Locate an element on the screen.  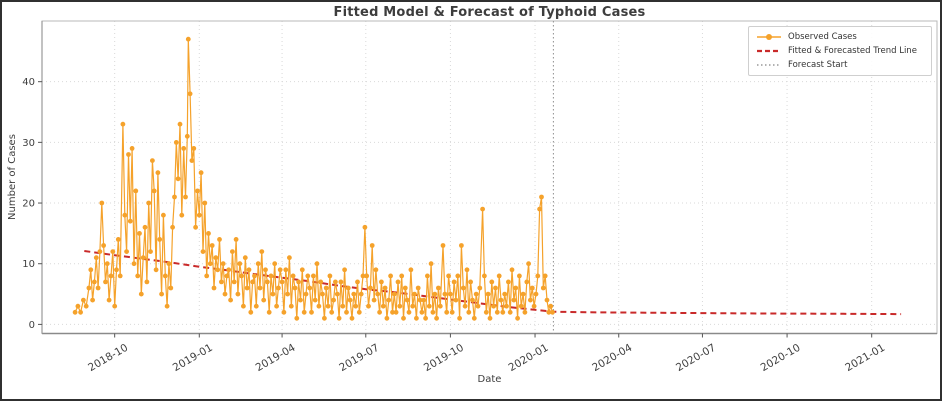
trend-line-swatch-icon is located at coordinates (769, 51).